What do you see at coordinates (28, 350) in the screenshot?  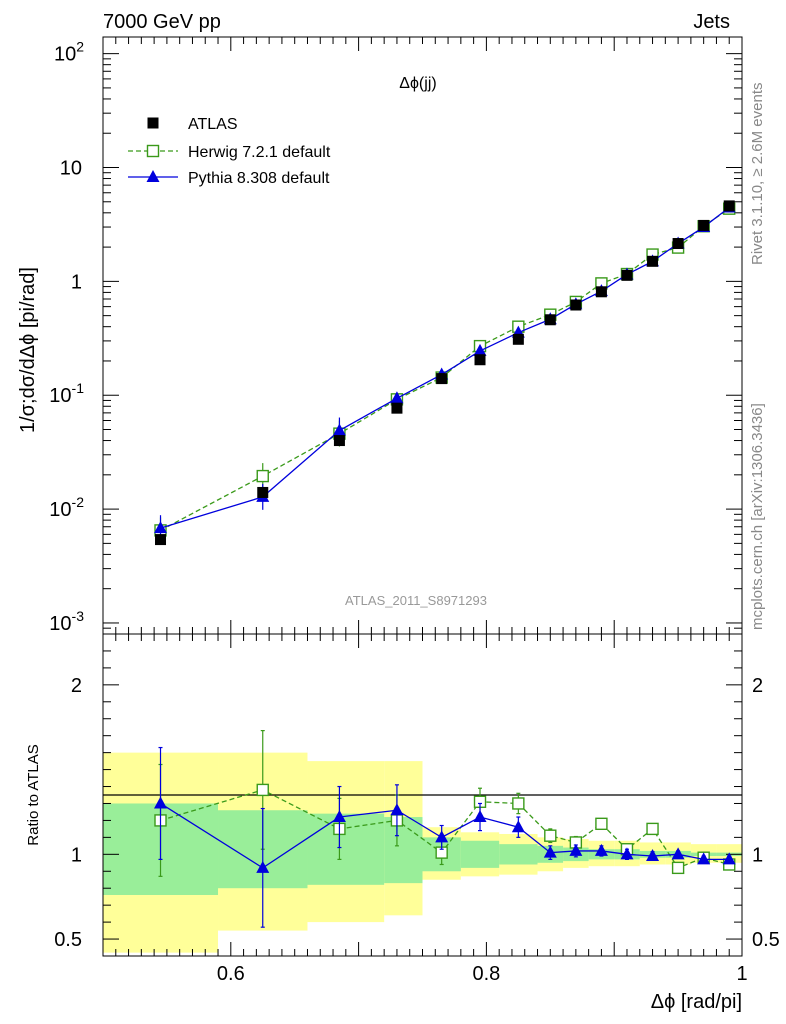 I see `y-axis-label: 1/σ;dσ/dΔϕ [pi/rad]` at bounding box center [28, 350].